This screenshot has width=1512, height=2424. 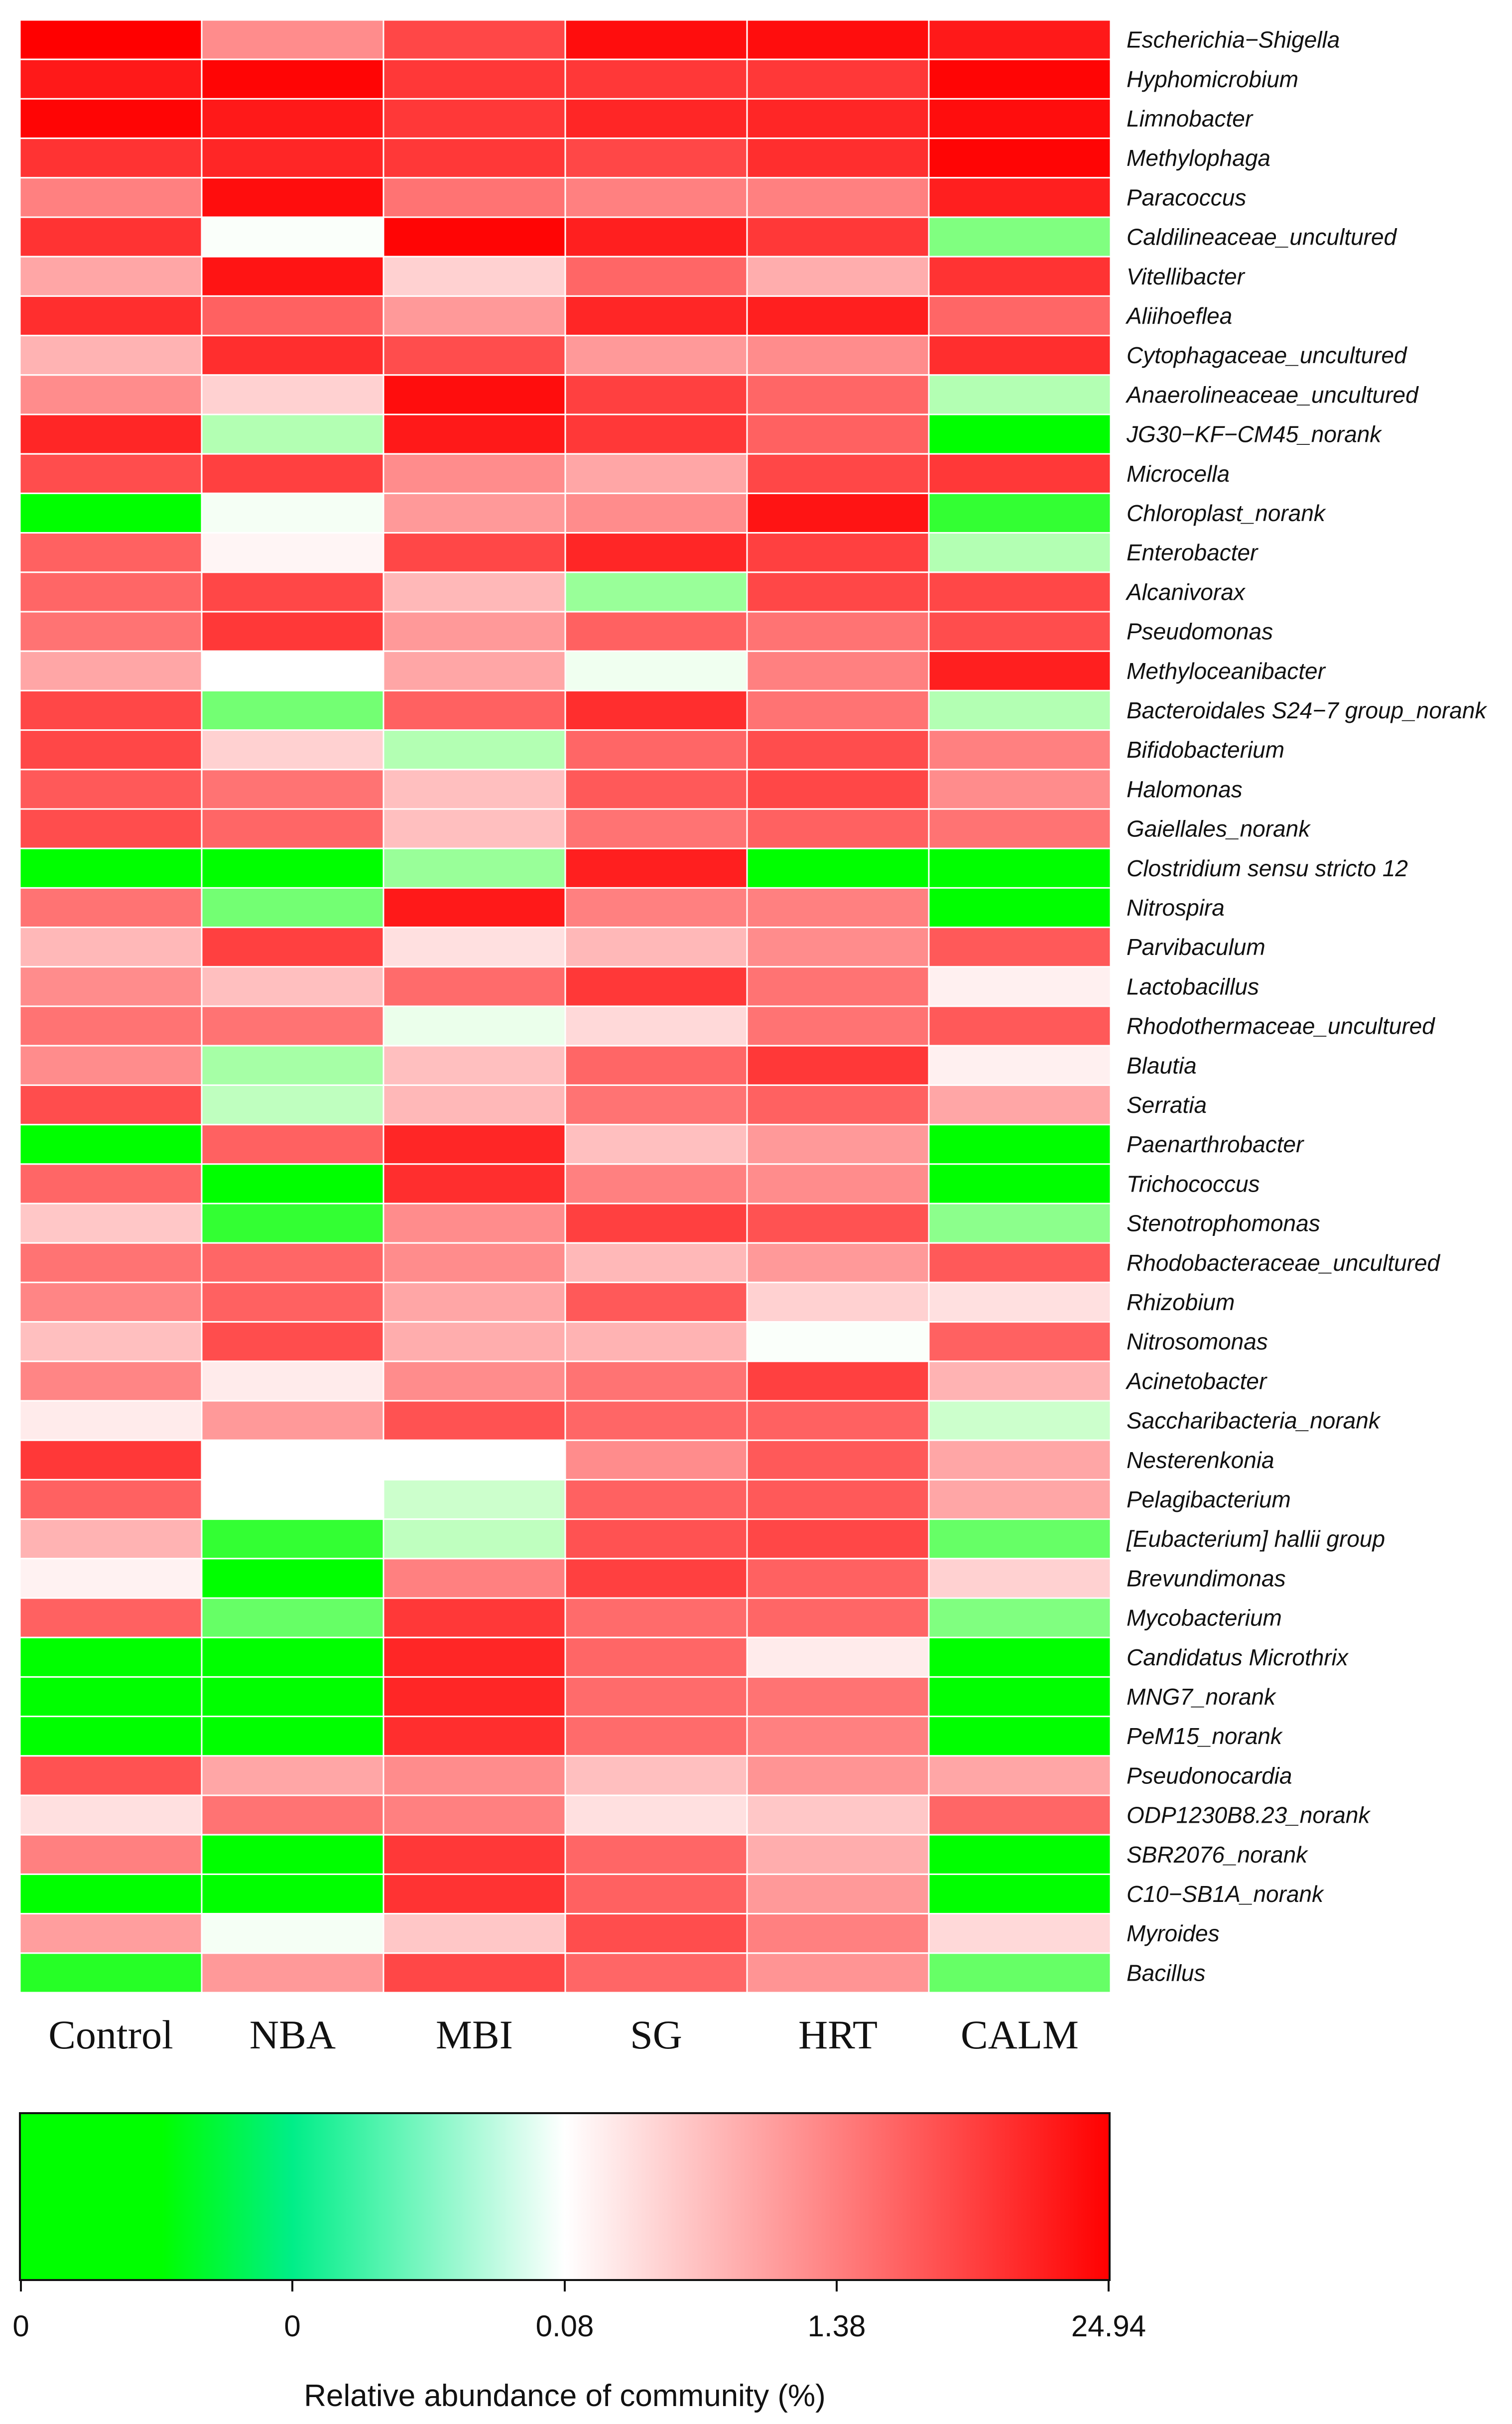 What do you see at coordinates (565, 2196) in the screenshot?
I see `colorbar-gradient` at bounding box center [565, 2196].